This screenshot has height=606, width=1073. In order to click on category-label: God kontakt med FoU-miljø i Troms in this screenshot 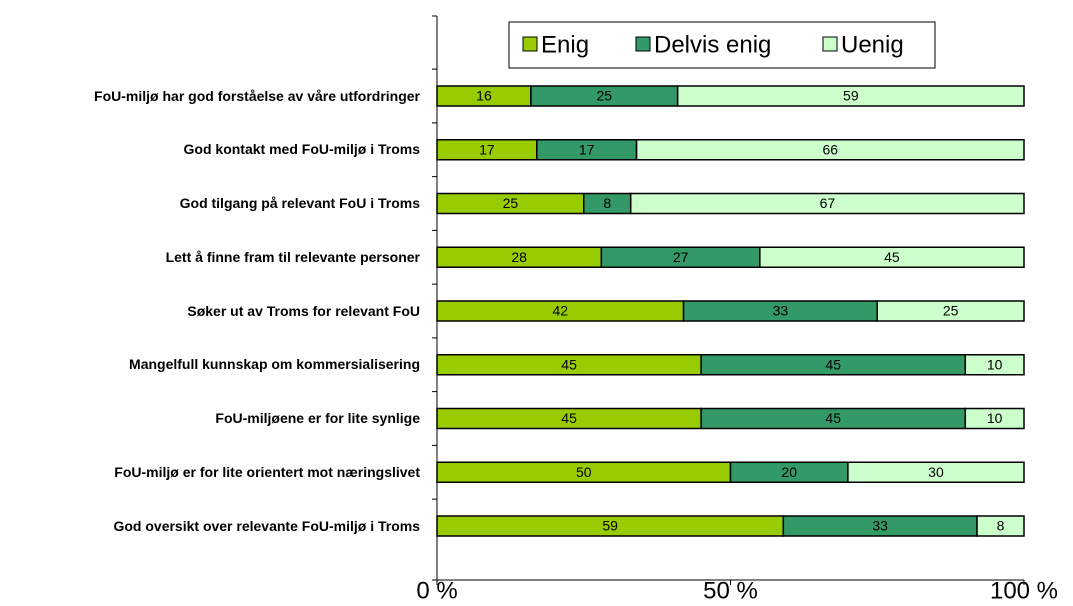, I will do `click(210, 149)`.